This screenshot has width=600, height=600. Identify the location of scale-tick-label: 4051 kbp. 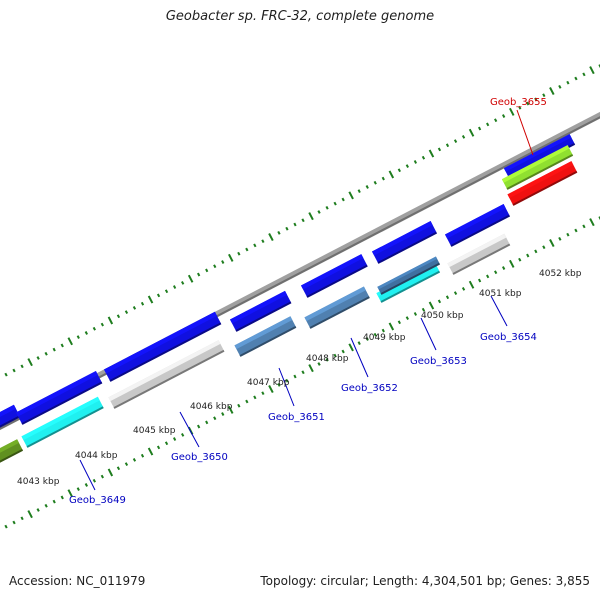
(500, 294).